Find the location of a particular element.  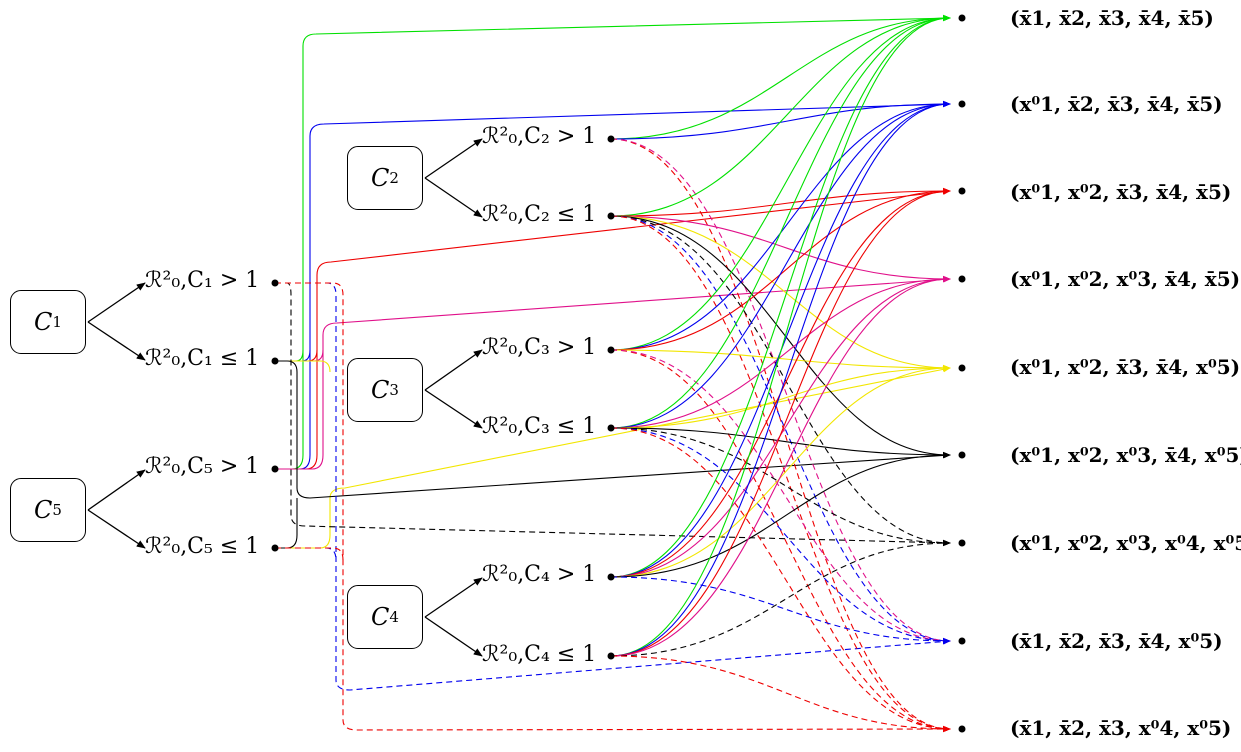

source-dot-c1le is located at coordinates (275, 361).